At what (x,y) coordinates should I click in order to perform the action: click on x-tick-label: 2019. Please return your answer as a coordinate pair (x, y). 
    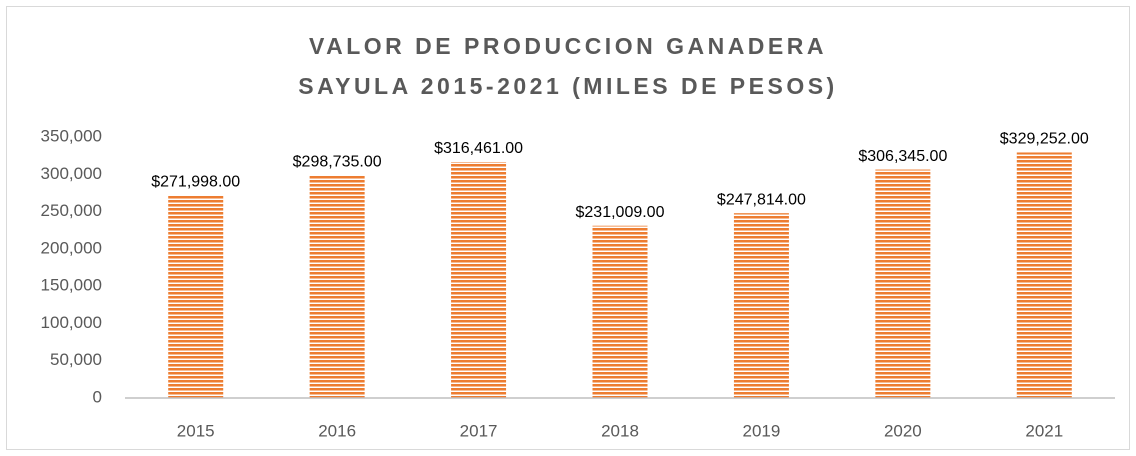
    Looking at the image, I should click on (762, 430).